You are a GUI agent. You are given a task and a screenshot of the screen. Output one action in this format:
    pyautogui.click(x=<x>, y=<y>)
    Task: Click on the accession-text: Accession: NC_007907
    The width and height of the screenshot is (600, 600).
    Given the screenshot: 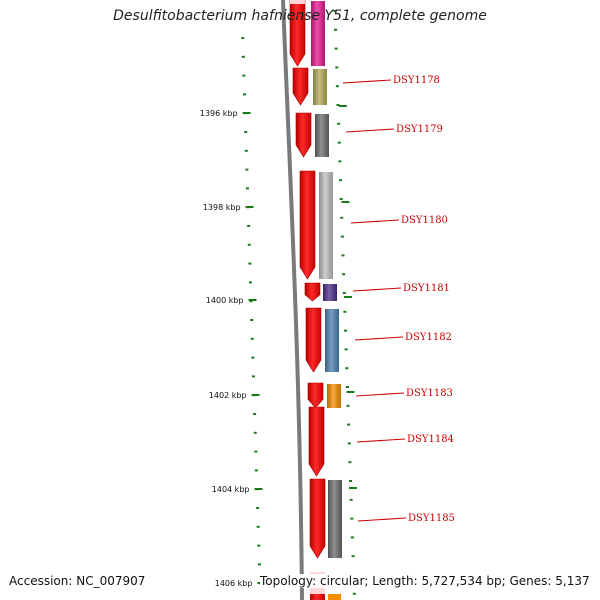 What is the action you would take?
    pyautogui.click(x=77, y=581)
    